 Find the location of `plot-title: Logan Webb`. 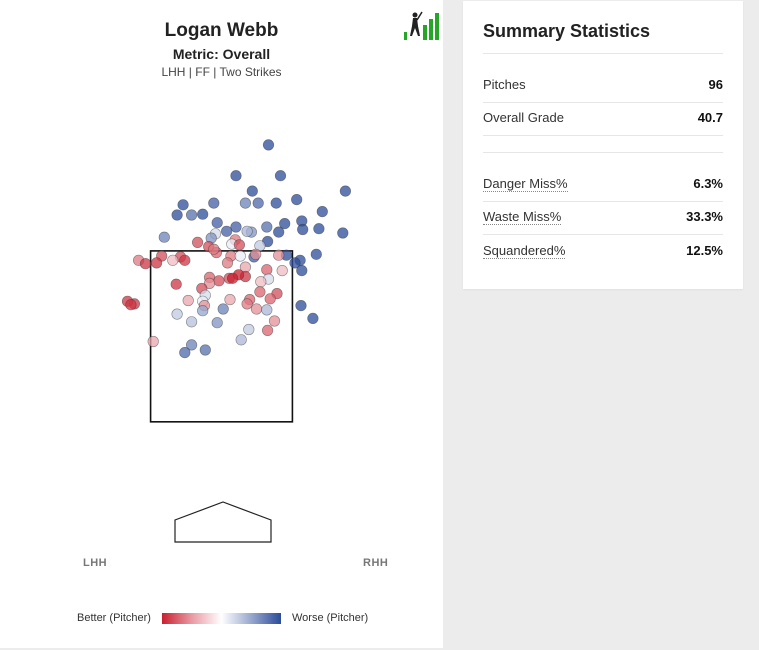

plot-title: Logan Webb is located at coordinates (221, 30).